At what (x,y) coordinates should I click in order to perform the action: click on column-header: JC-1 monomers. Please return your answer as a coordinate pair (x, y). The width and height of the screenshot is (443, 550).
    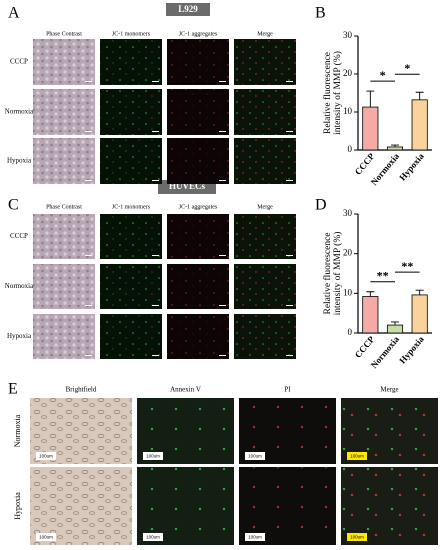
    Looking at the image, I should click on (131, 207).